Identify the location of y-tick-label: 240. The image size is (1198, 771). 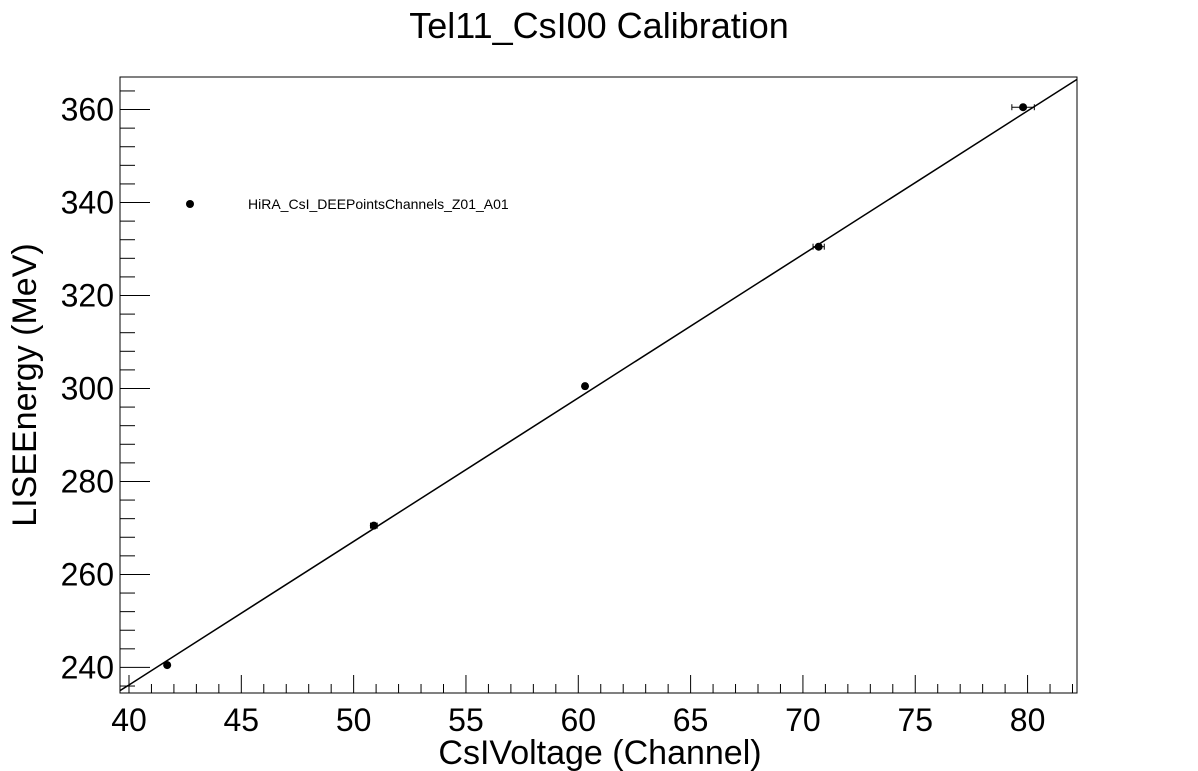
(87, 667).